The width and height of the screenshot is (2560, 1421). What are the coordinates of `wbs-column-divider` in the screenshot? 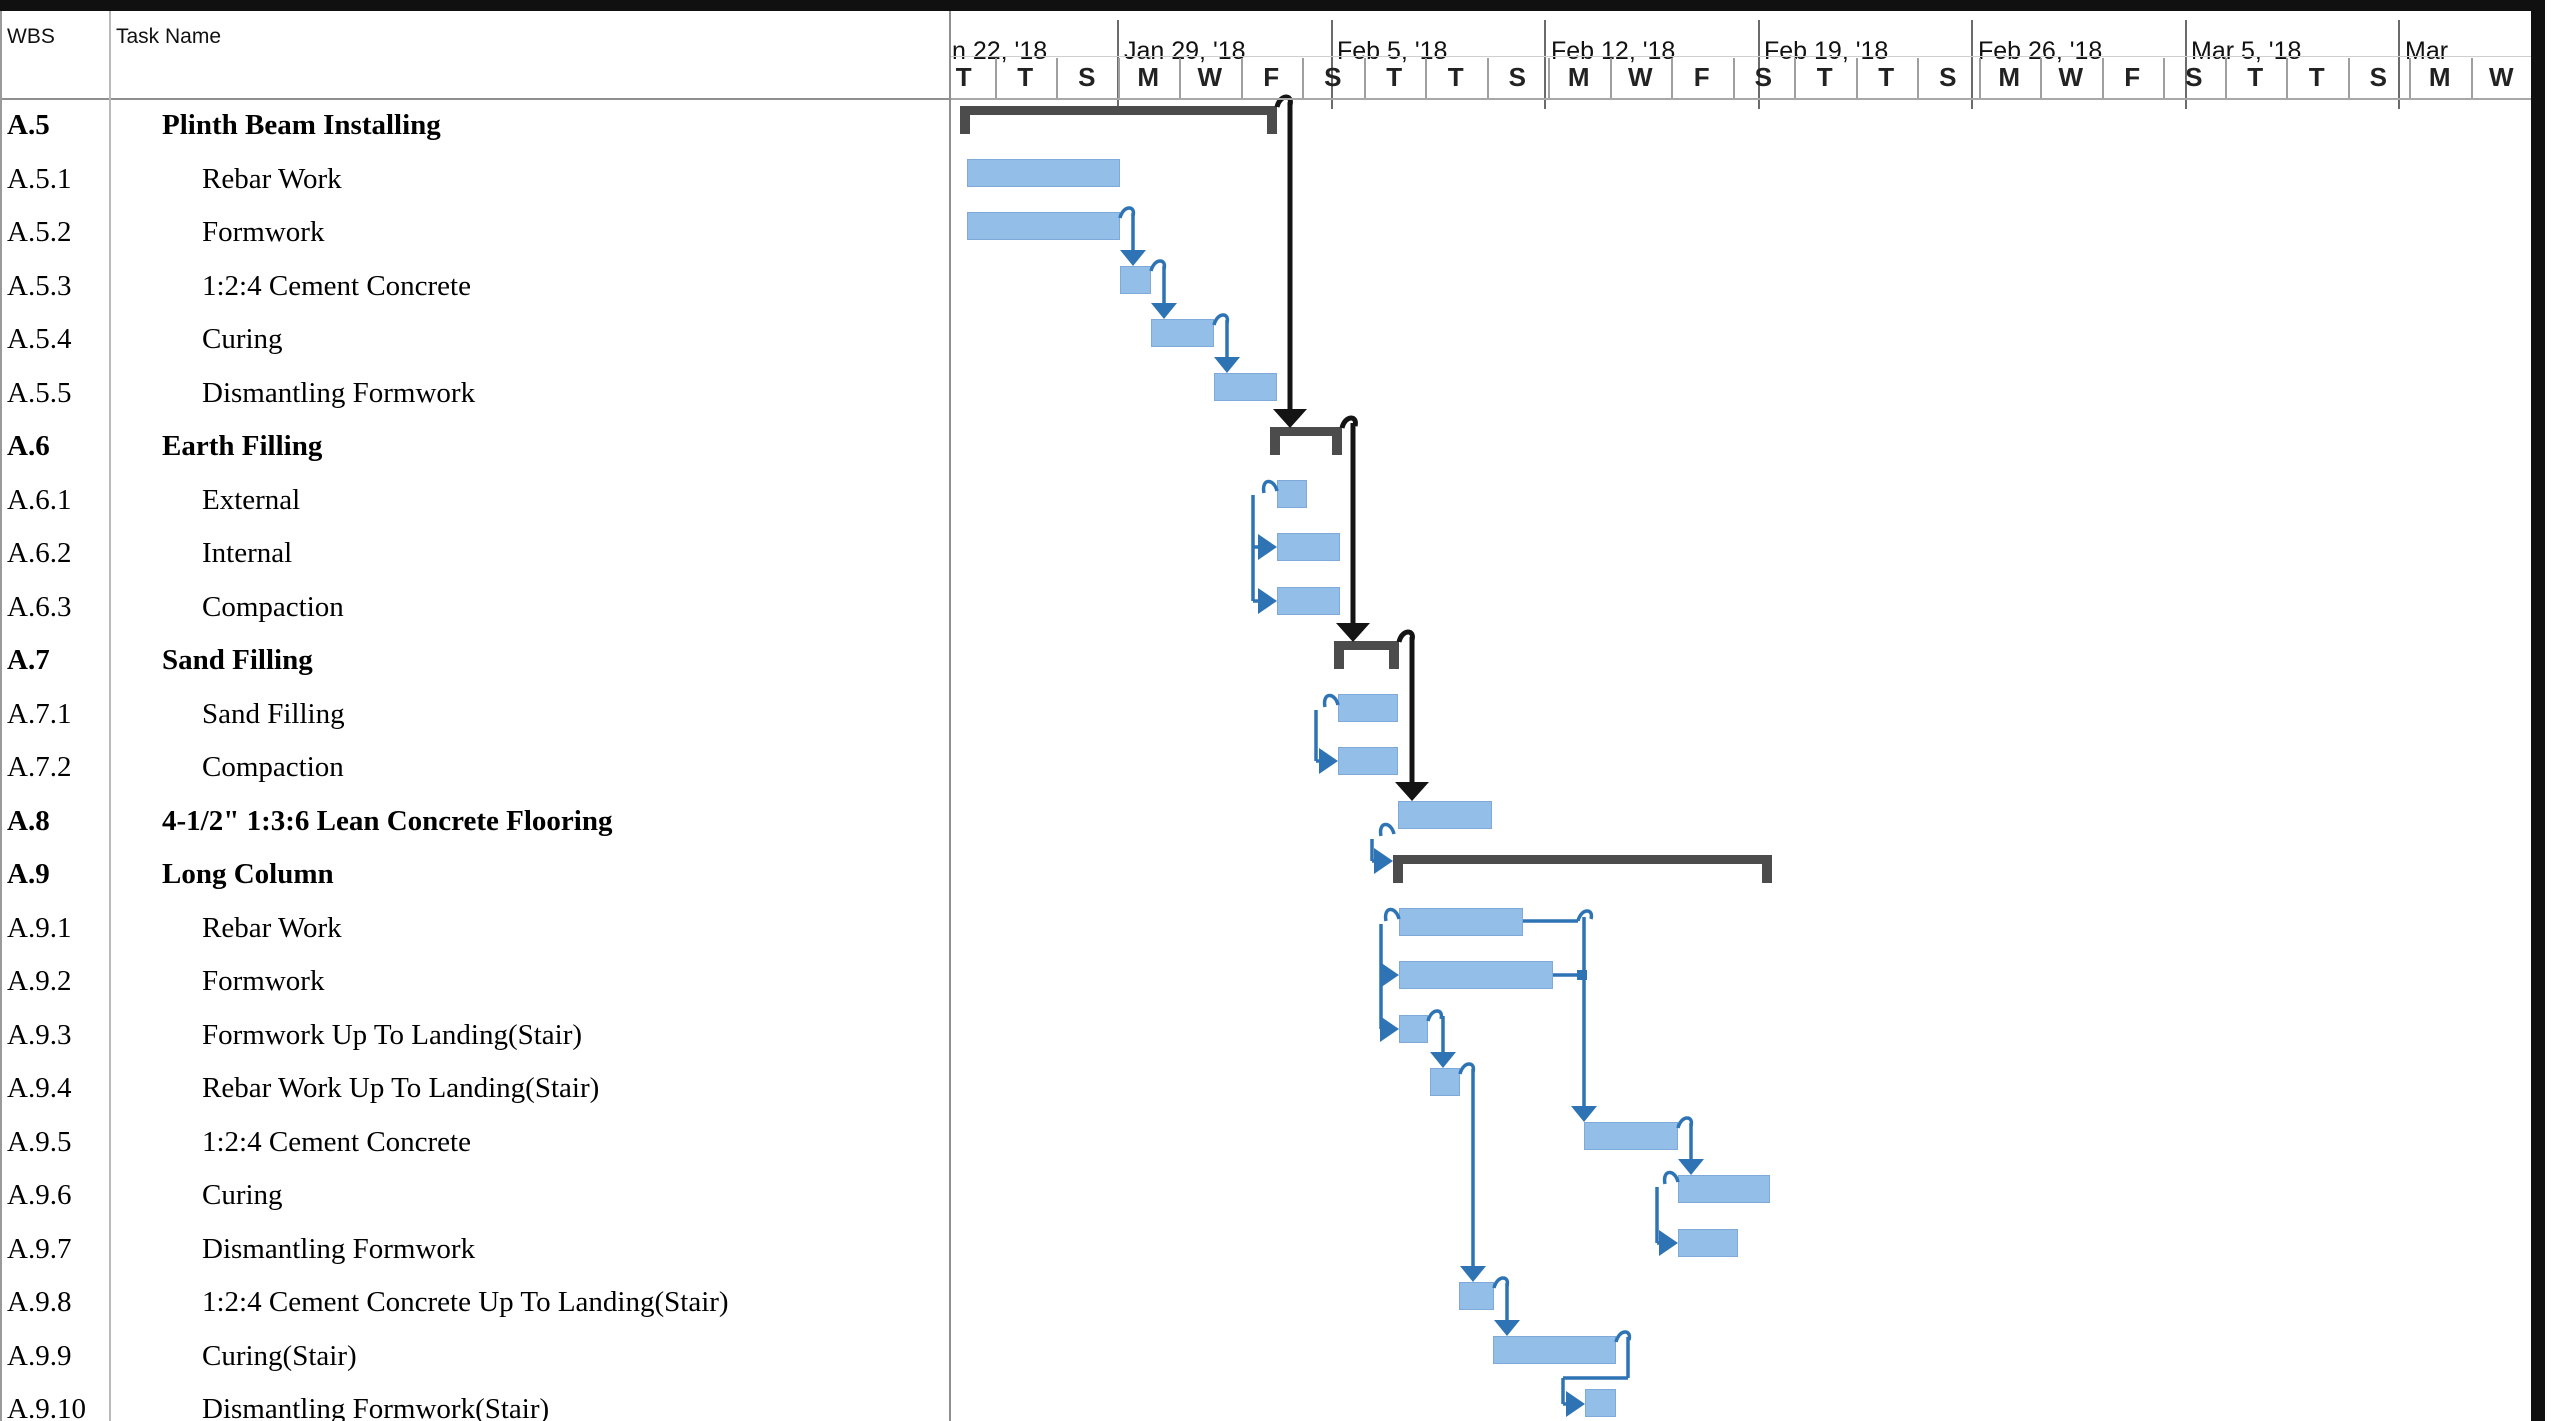 It's located at (110, 716).